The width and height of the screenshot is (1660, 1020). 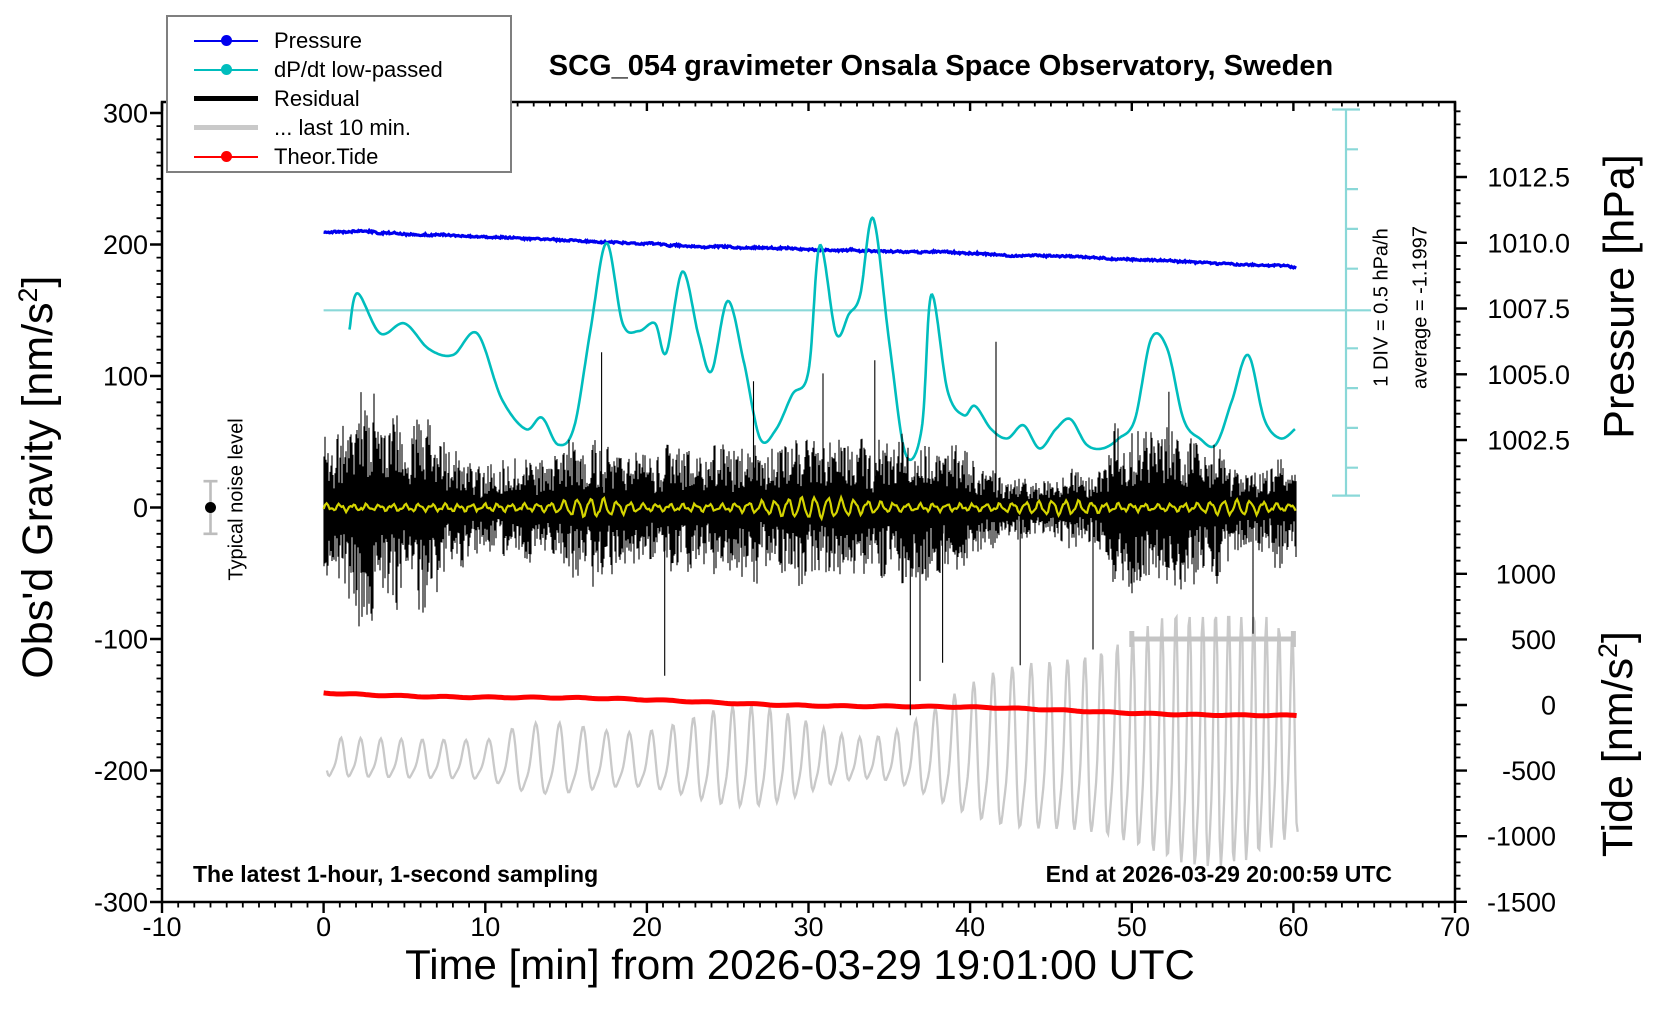 What do you see at coordinates (1528, 441) in the screenshot?
I see `svg-text: 1002.5` at bounding box center [1528, 441].